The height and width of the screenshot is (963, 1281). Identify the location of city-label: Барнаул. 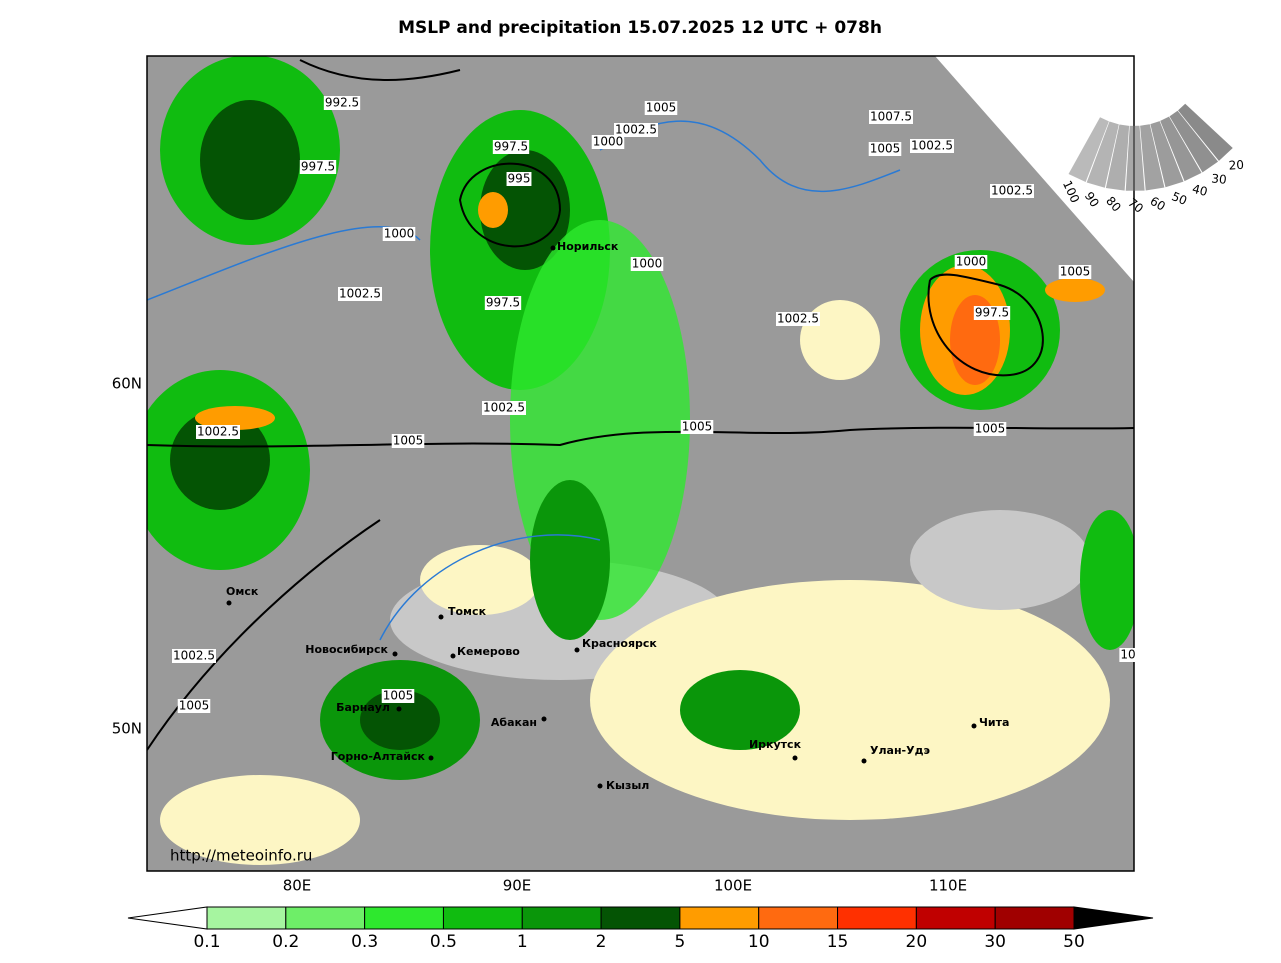
(363, 707).